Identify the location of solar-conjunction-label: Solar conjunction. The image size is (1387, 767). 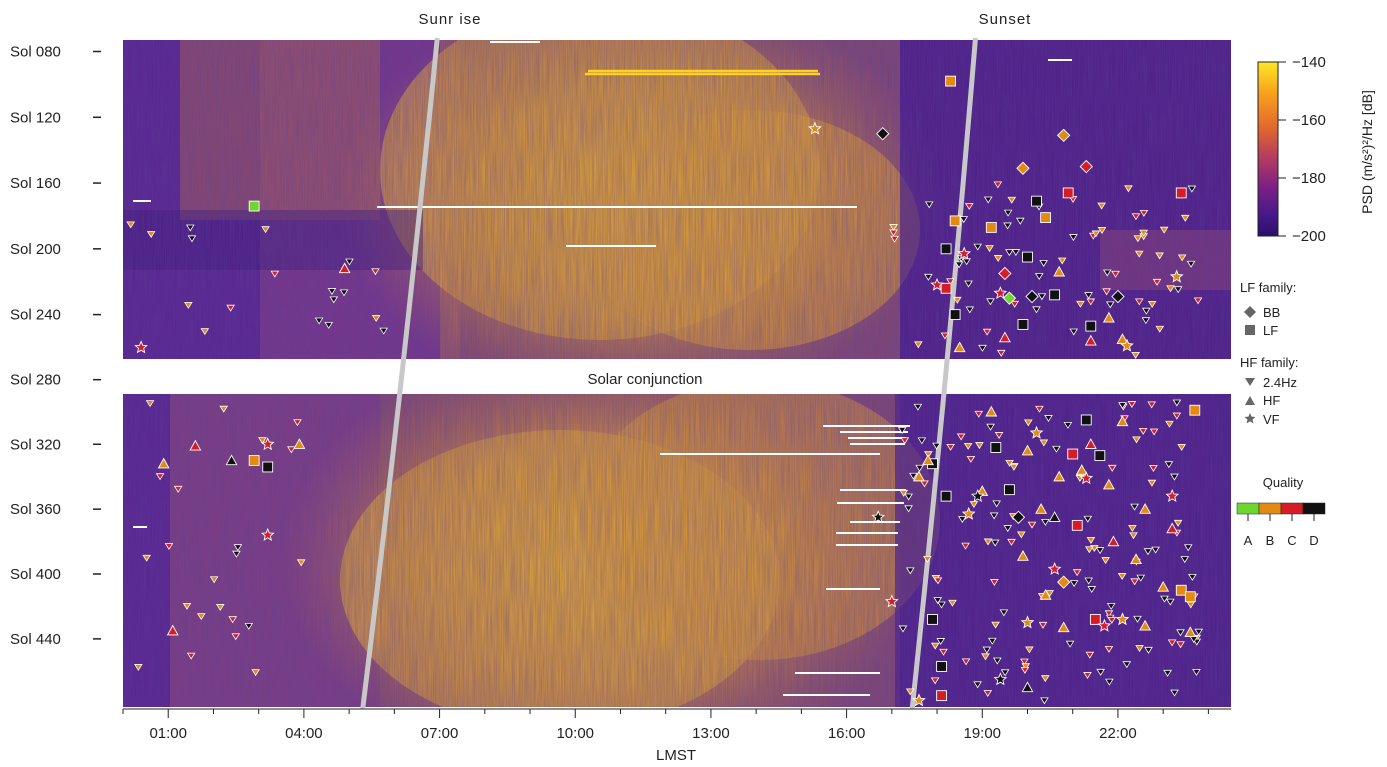
(644, 379).